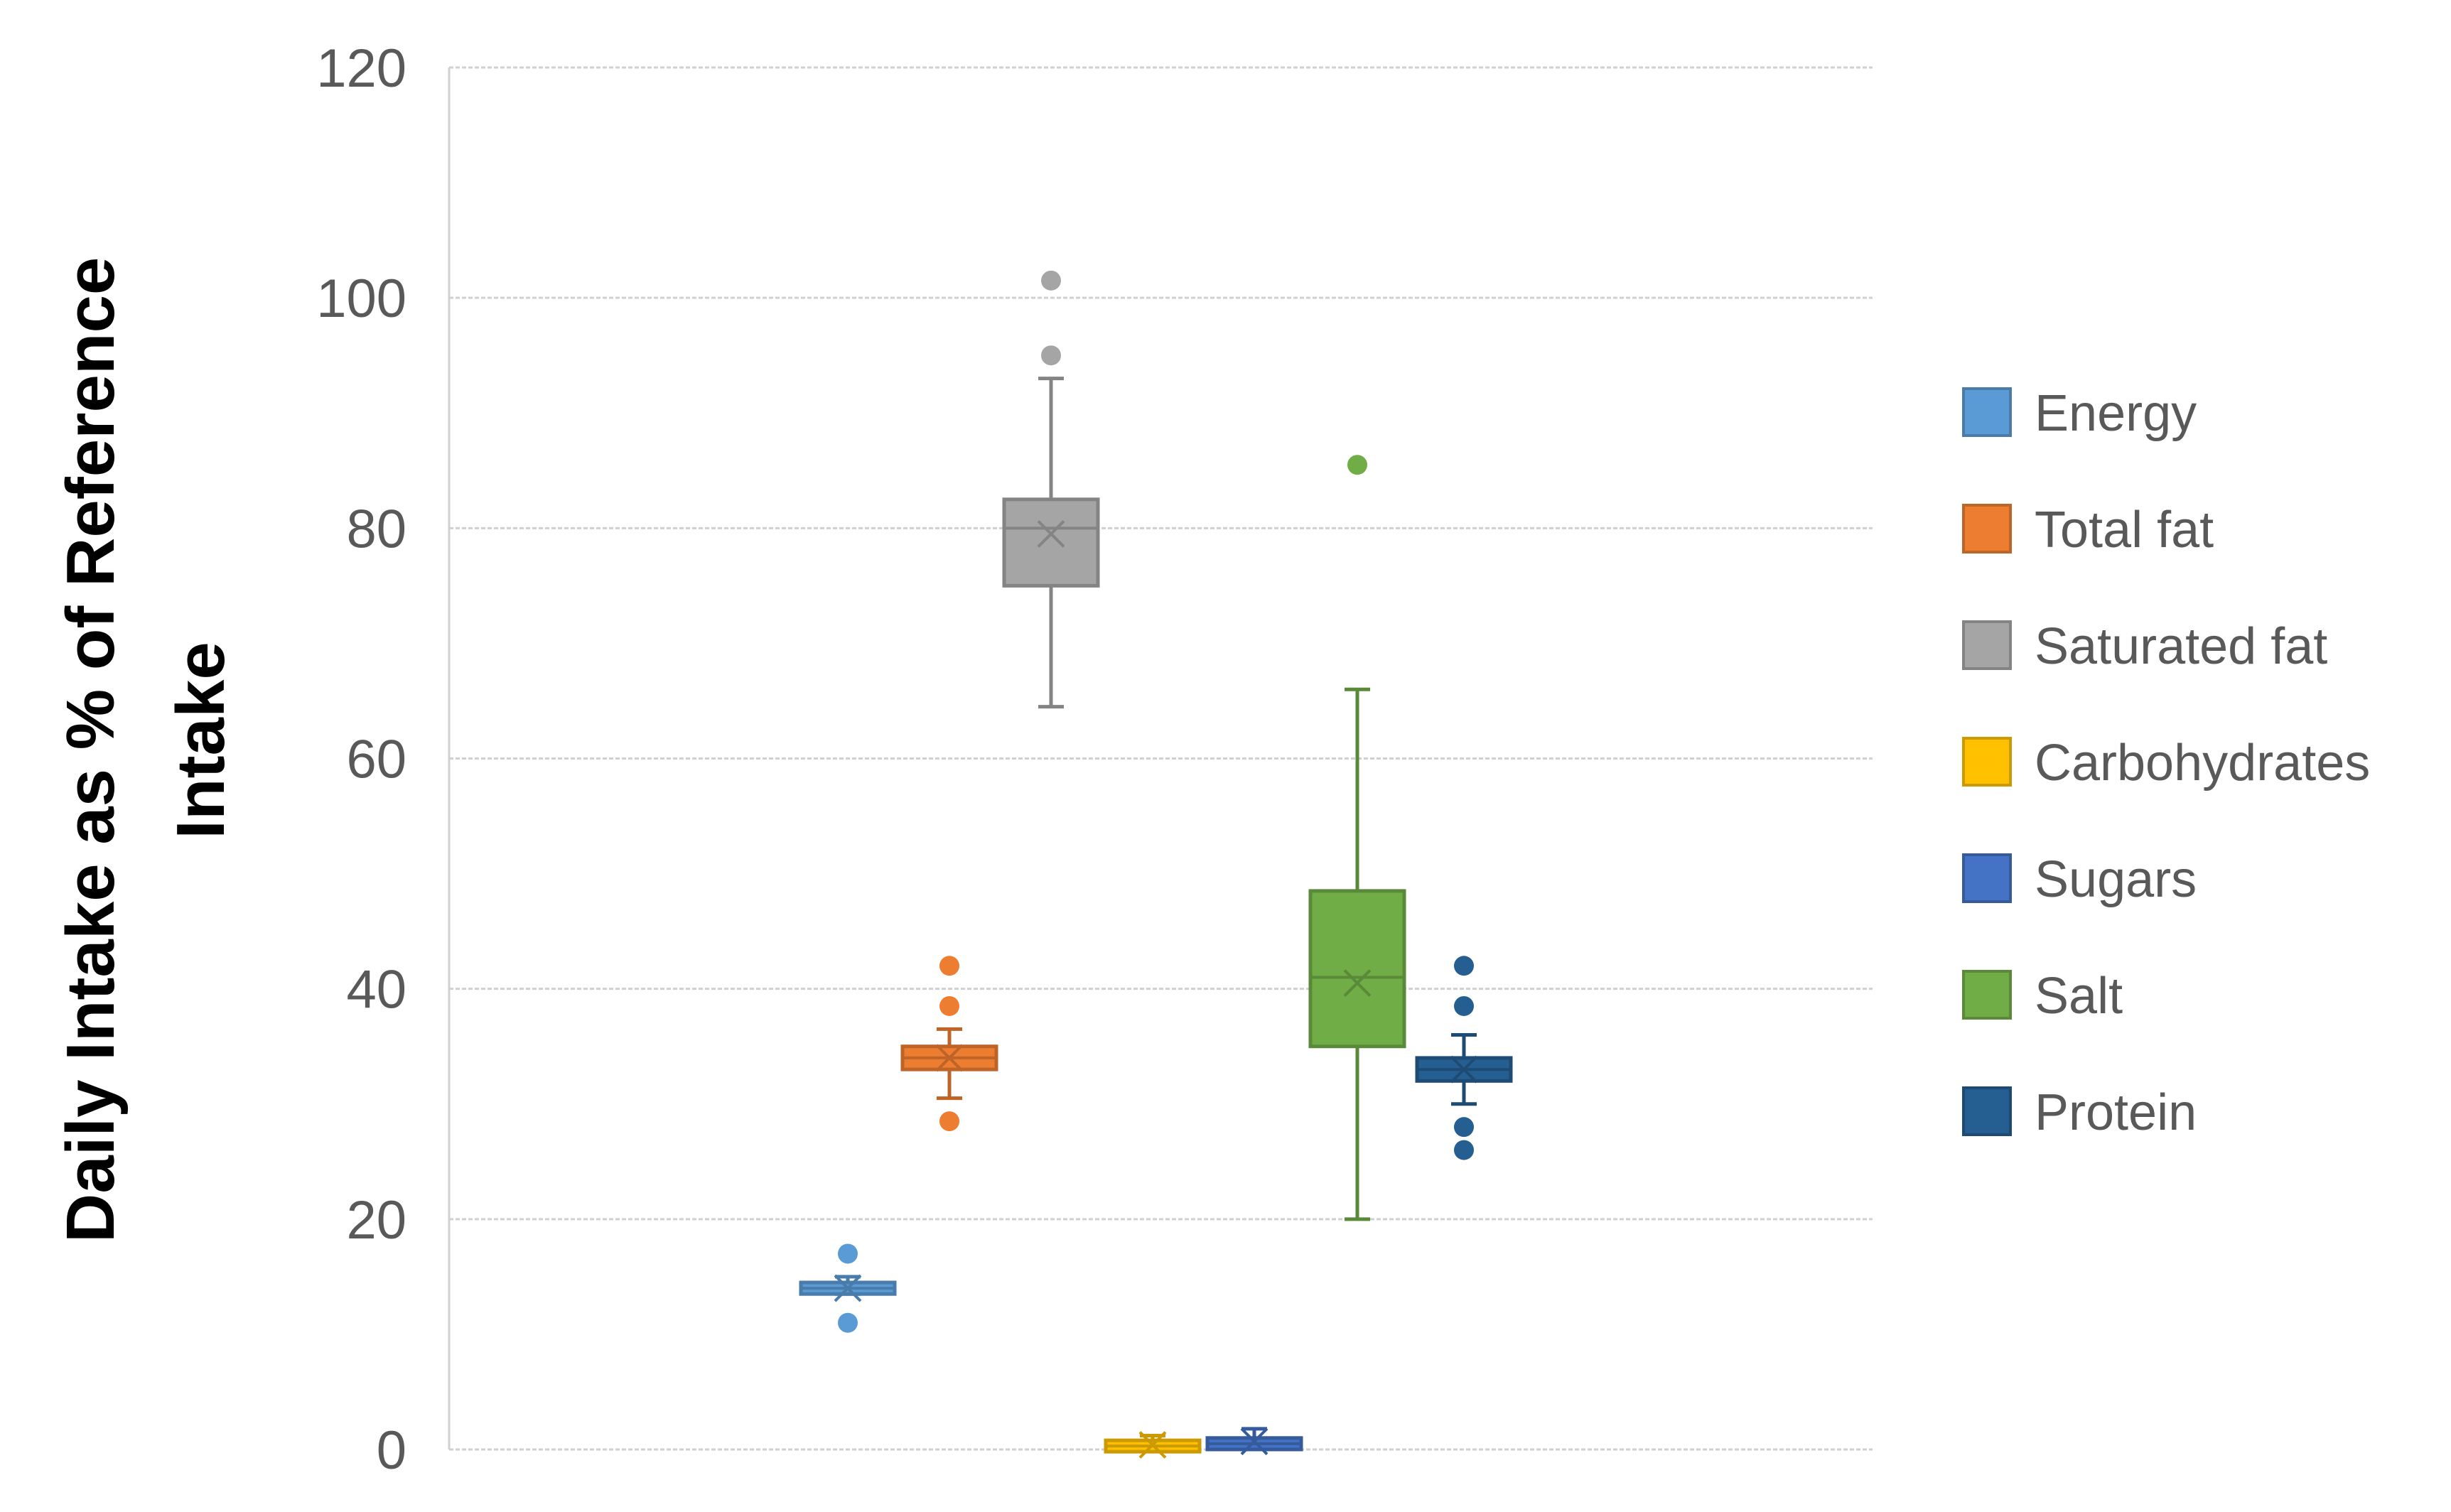 Image resolution: width=2451 pixels, height=1512 pixels. I want to click on legend-label: Total fat, so click(2125, 530).